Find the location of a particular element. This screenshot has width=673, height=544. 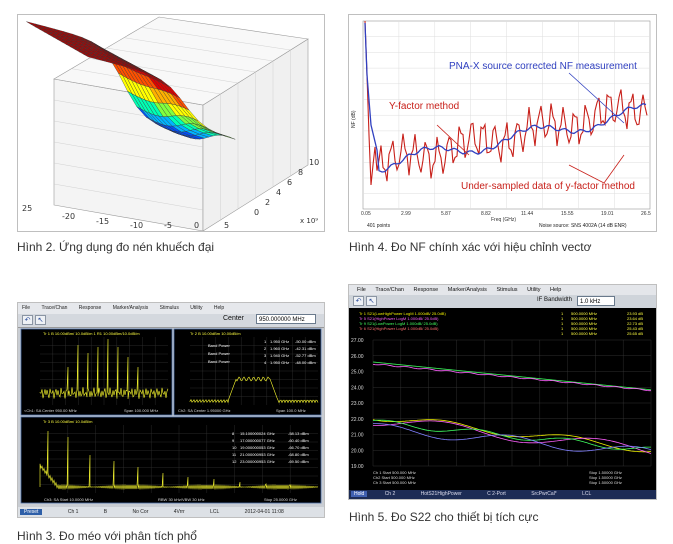

label-pna-x: PNA-X source corrected NF measurement is located at coordinates (543, 66).